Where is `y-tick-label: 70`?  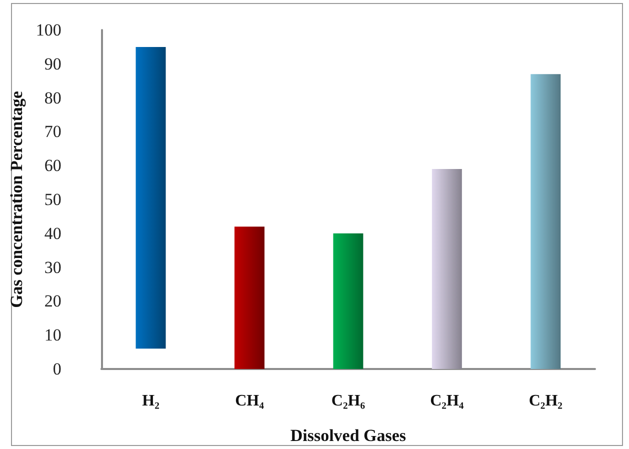
y-tick-label: 70 is located at coordinates (53, 132).